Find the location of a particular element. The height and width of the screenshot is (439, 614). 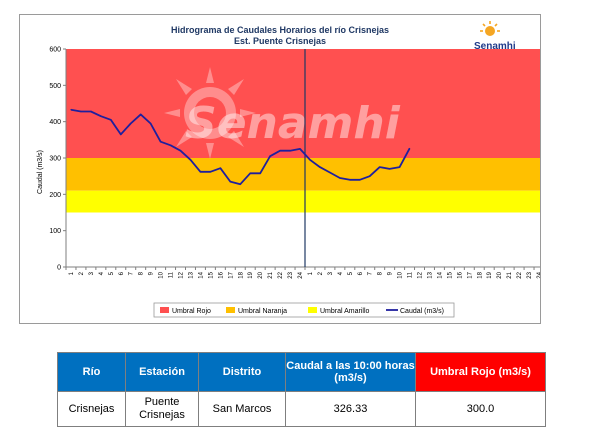

header-rio: Río is located at coordinates (91, 372).